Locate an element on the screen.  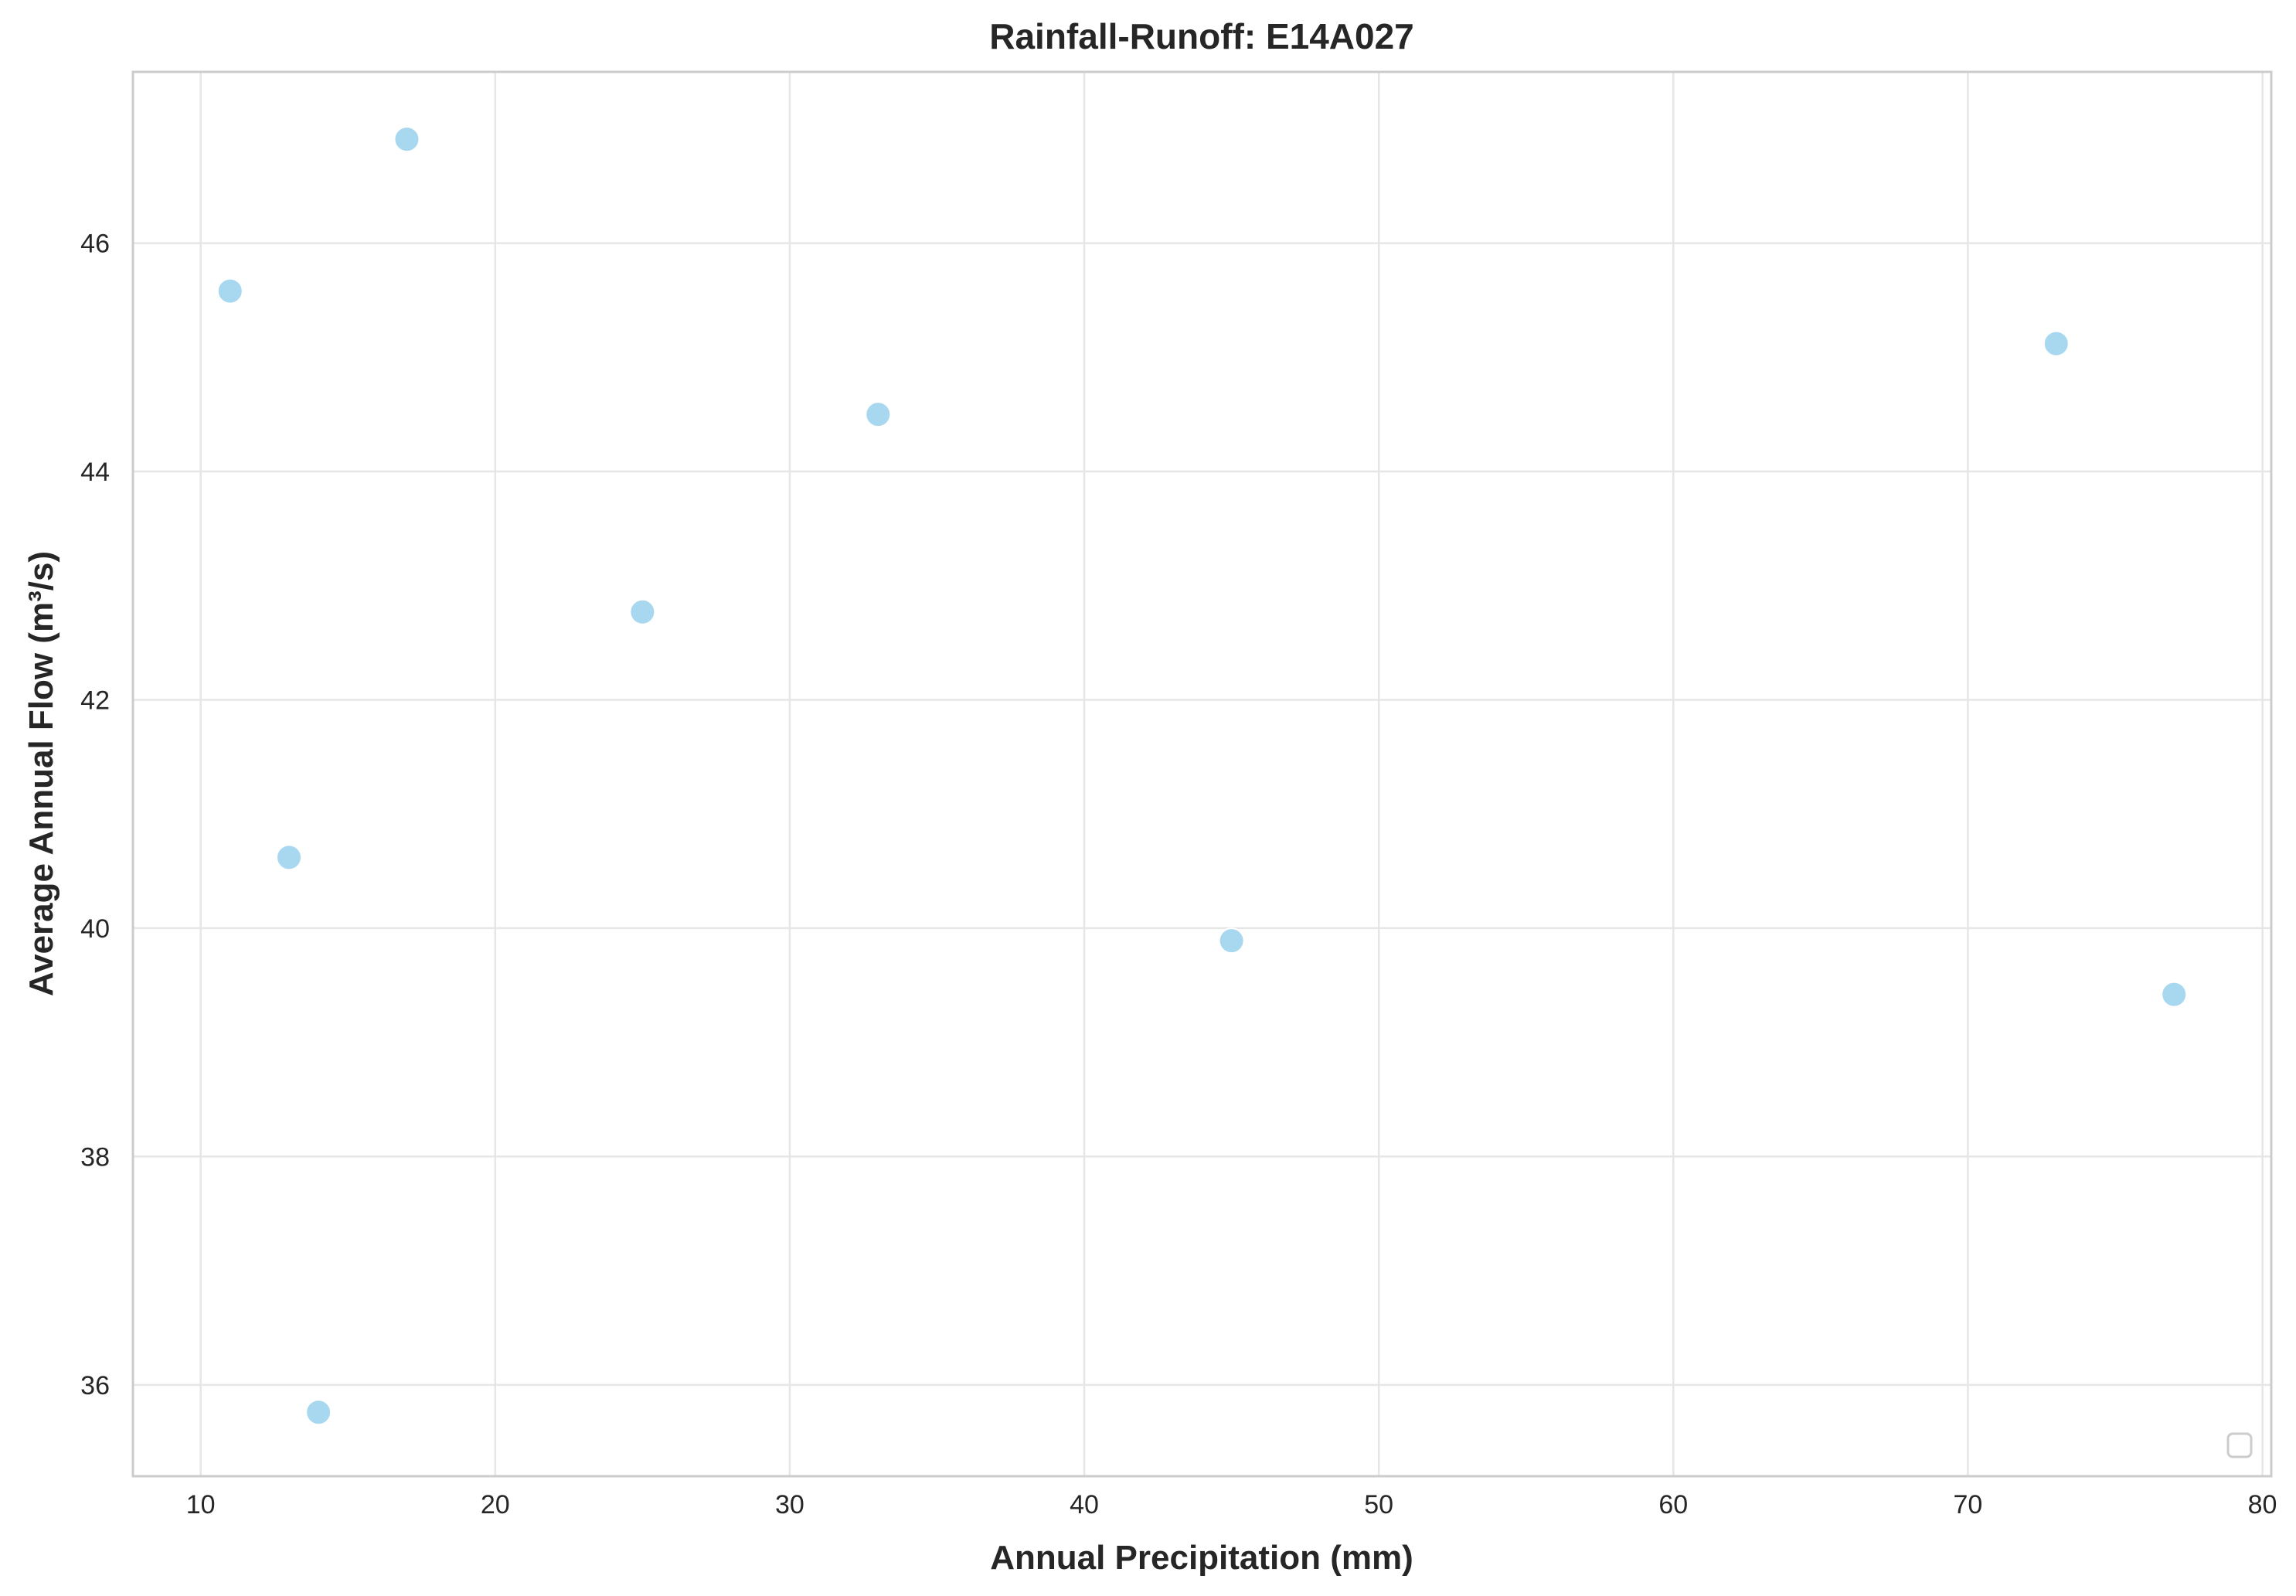
y-tick-label: 36 is located at coordinates (95, 1385).